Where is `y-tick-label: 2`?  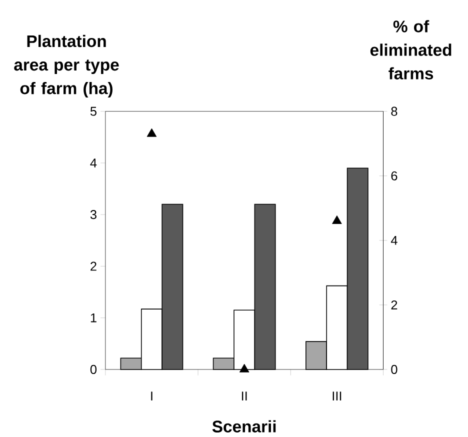
y-tick-label: 2 is located at coordinates (93, 266).